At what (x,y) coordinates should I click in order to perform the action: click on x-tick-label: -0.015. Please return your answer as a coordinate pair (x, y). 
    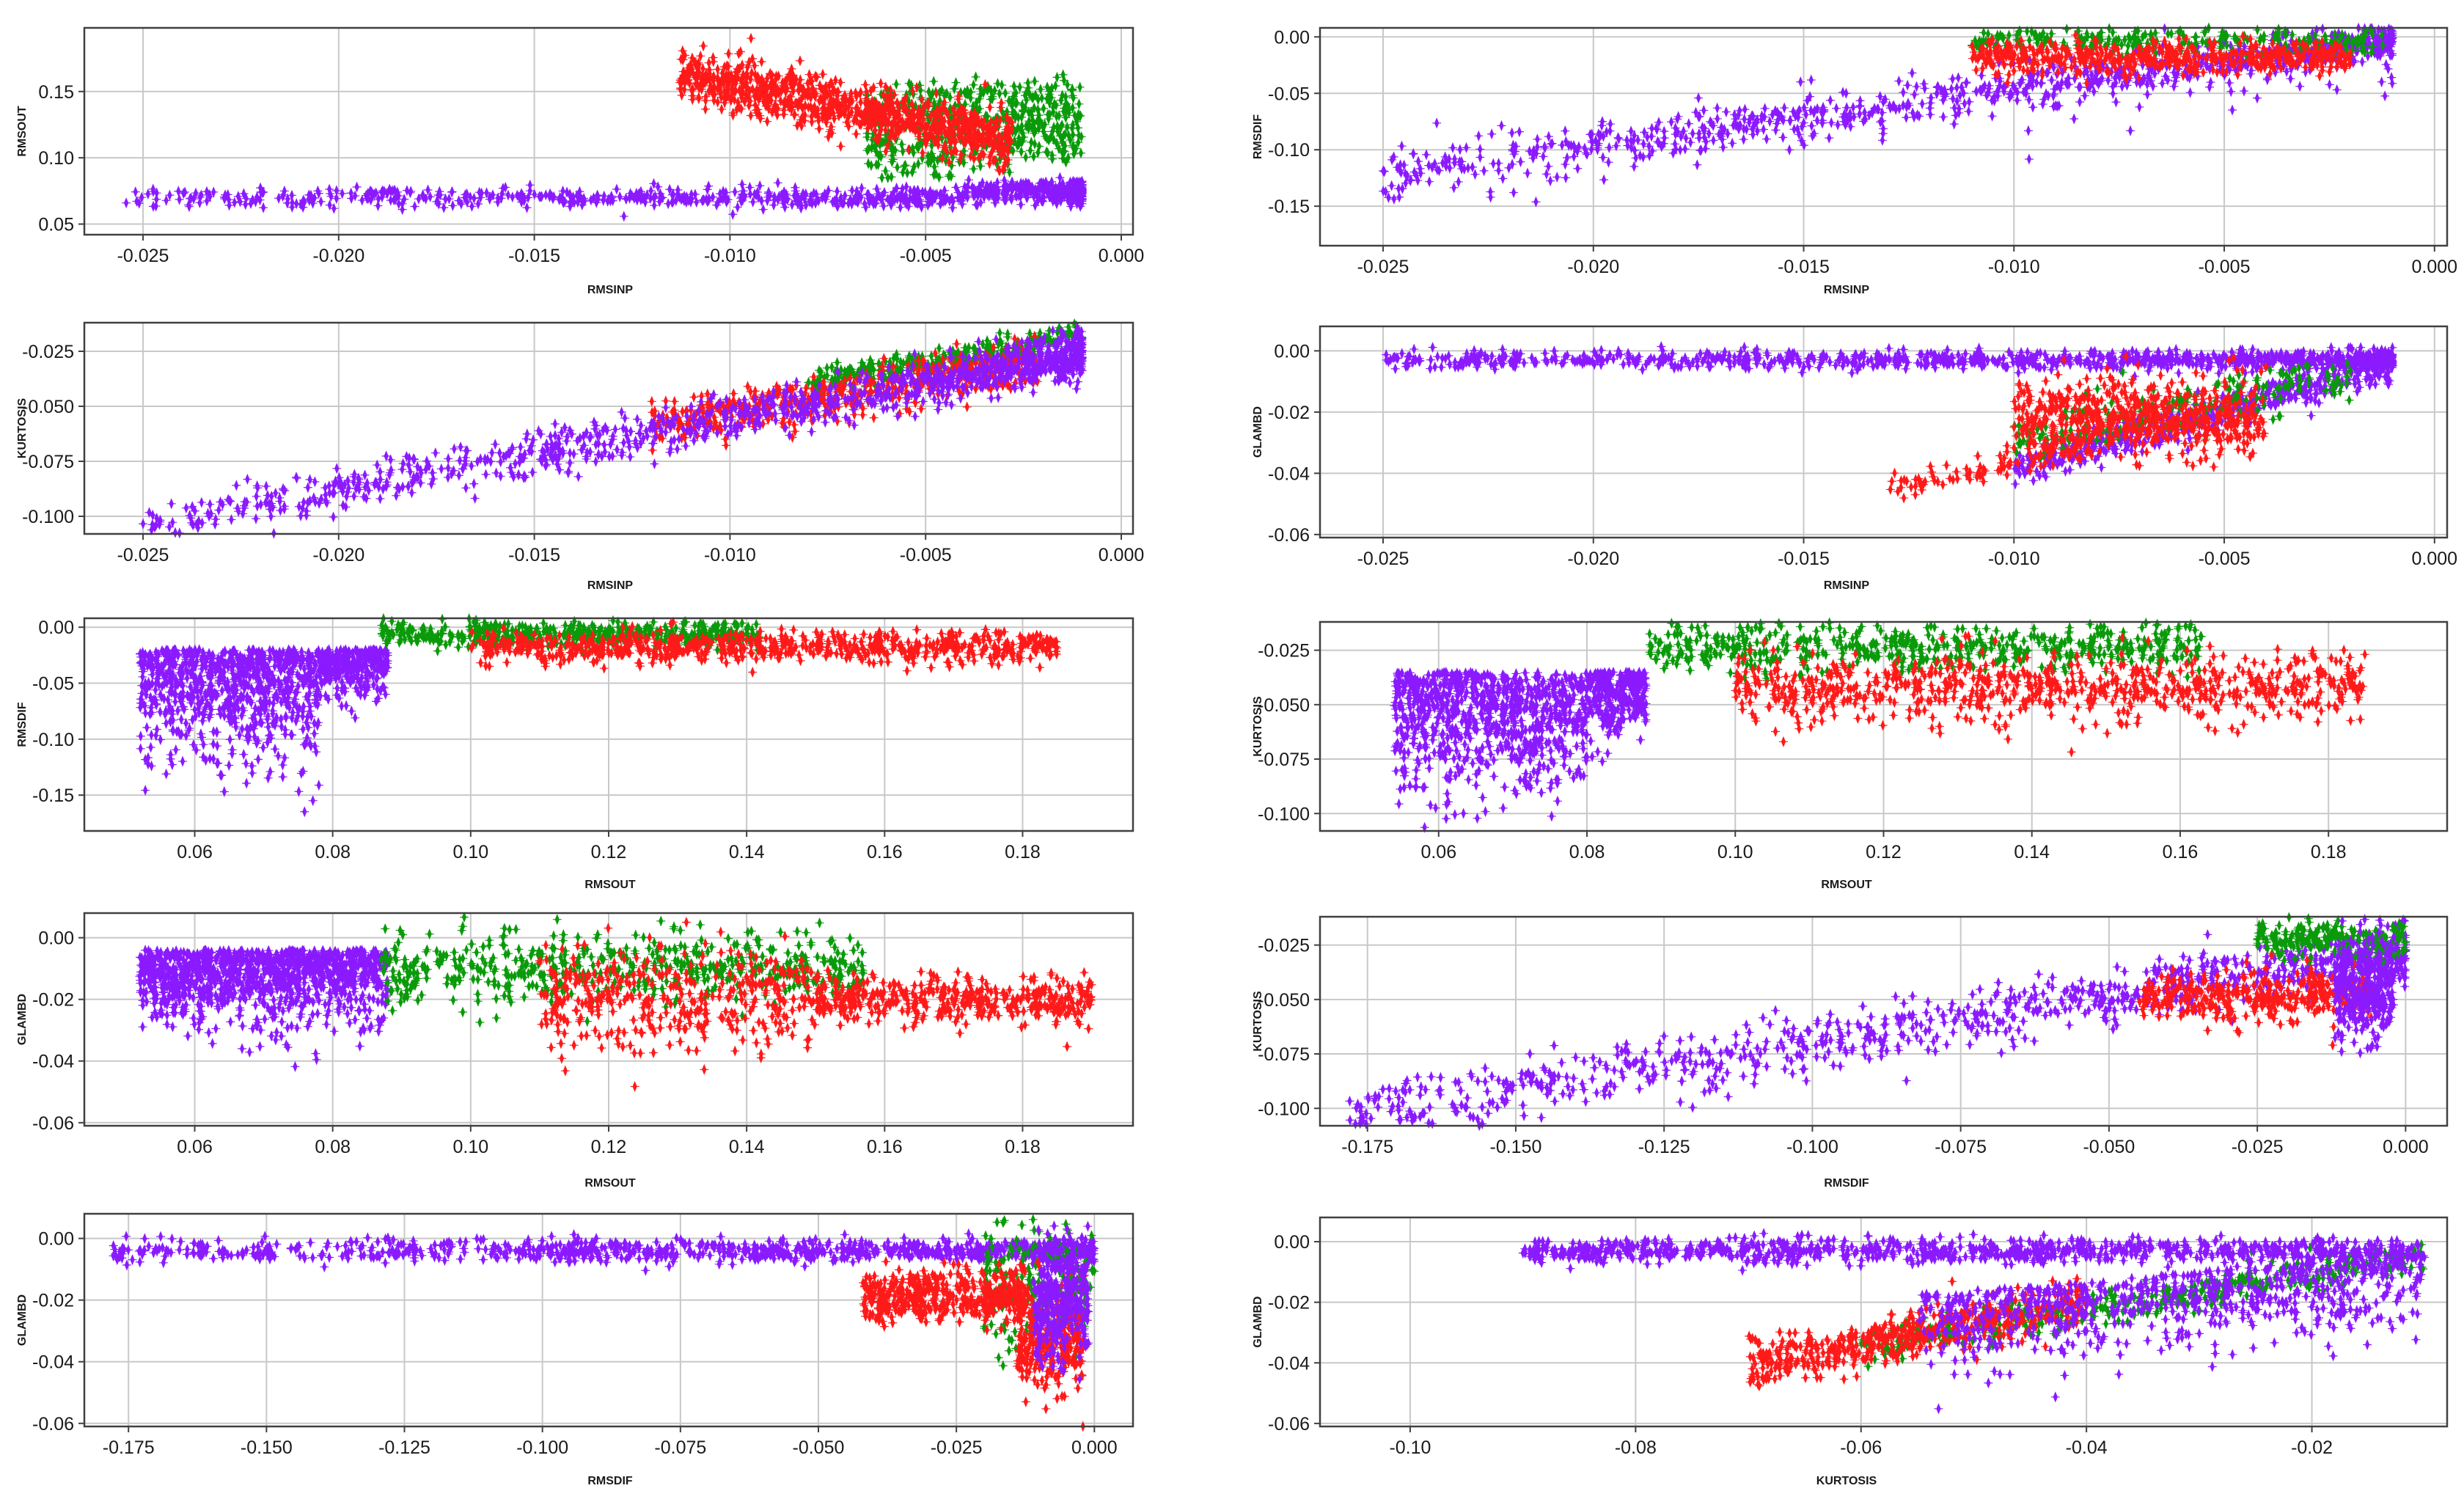
    Looking at the image, I should click on (534, 256).